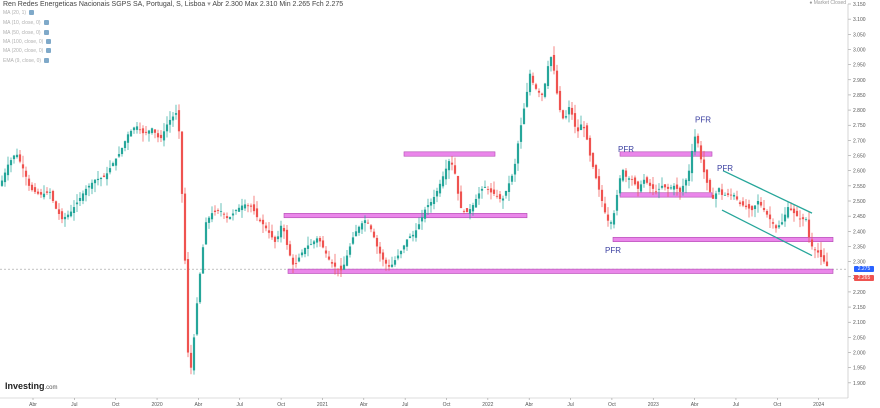  What do you see at coordinates (26, 23) in the screenshot?
I see `indicator-row: MA (10, close, 0)` at bounding box center [26, 23].